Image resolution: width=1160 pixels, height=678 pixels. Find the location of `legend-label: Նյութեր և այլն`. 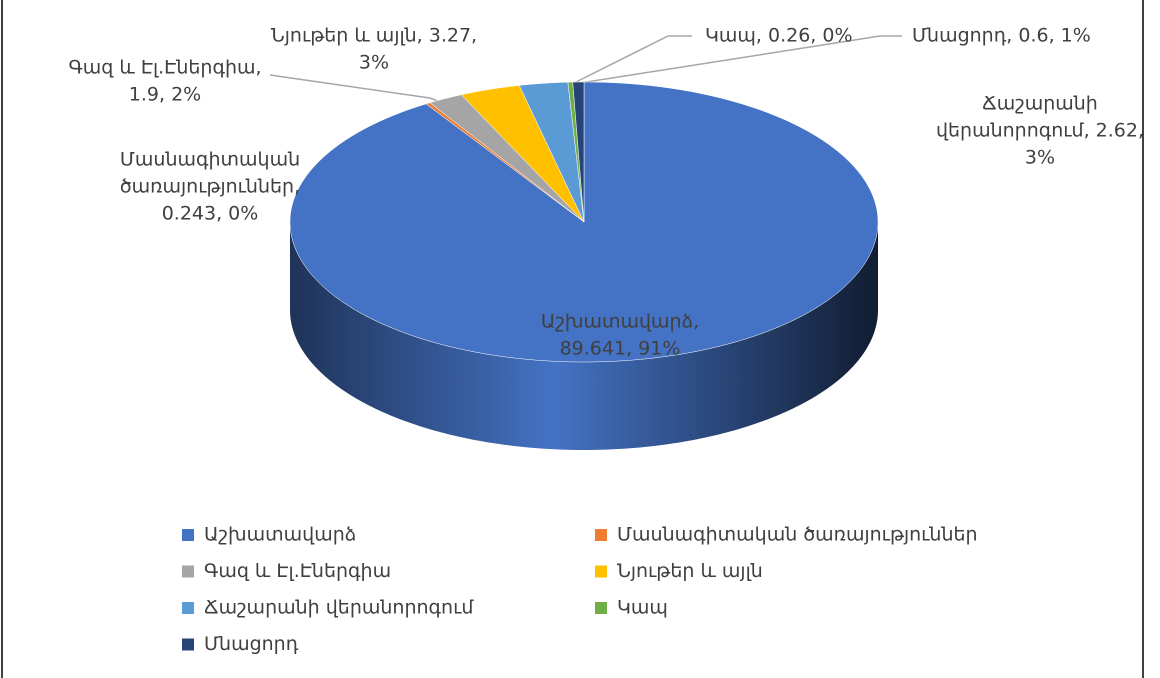

legend-label: Նյութեր և այլն is located at coordinates (690, 571).